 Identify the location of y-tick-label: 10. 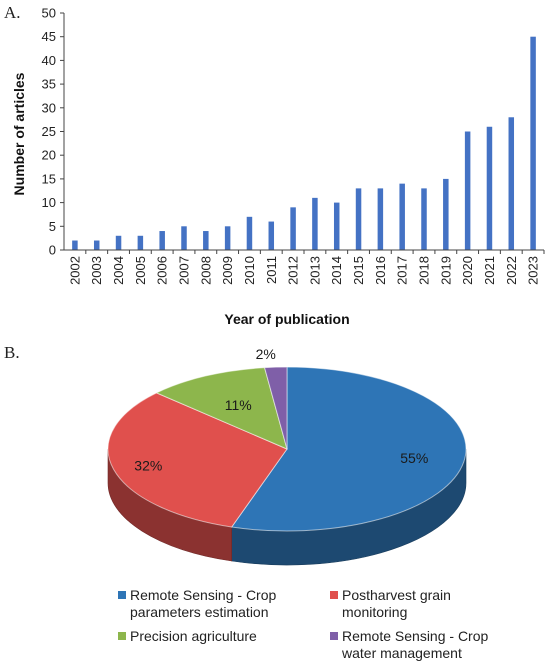
(49, 202).